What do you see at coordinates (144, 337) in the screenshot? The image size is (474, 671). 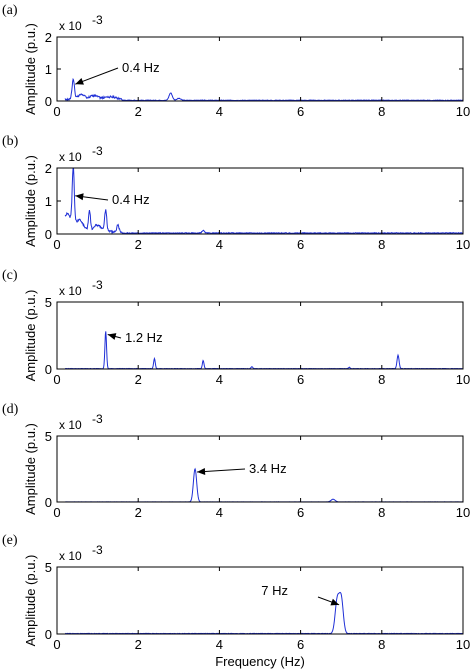 I see `annotation-label: 1.2 Hz` at bounding box center [144, 337].